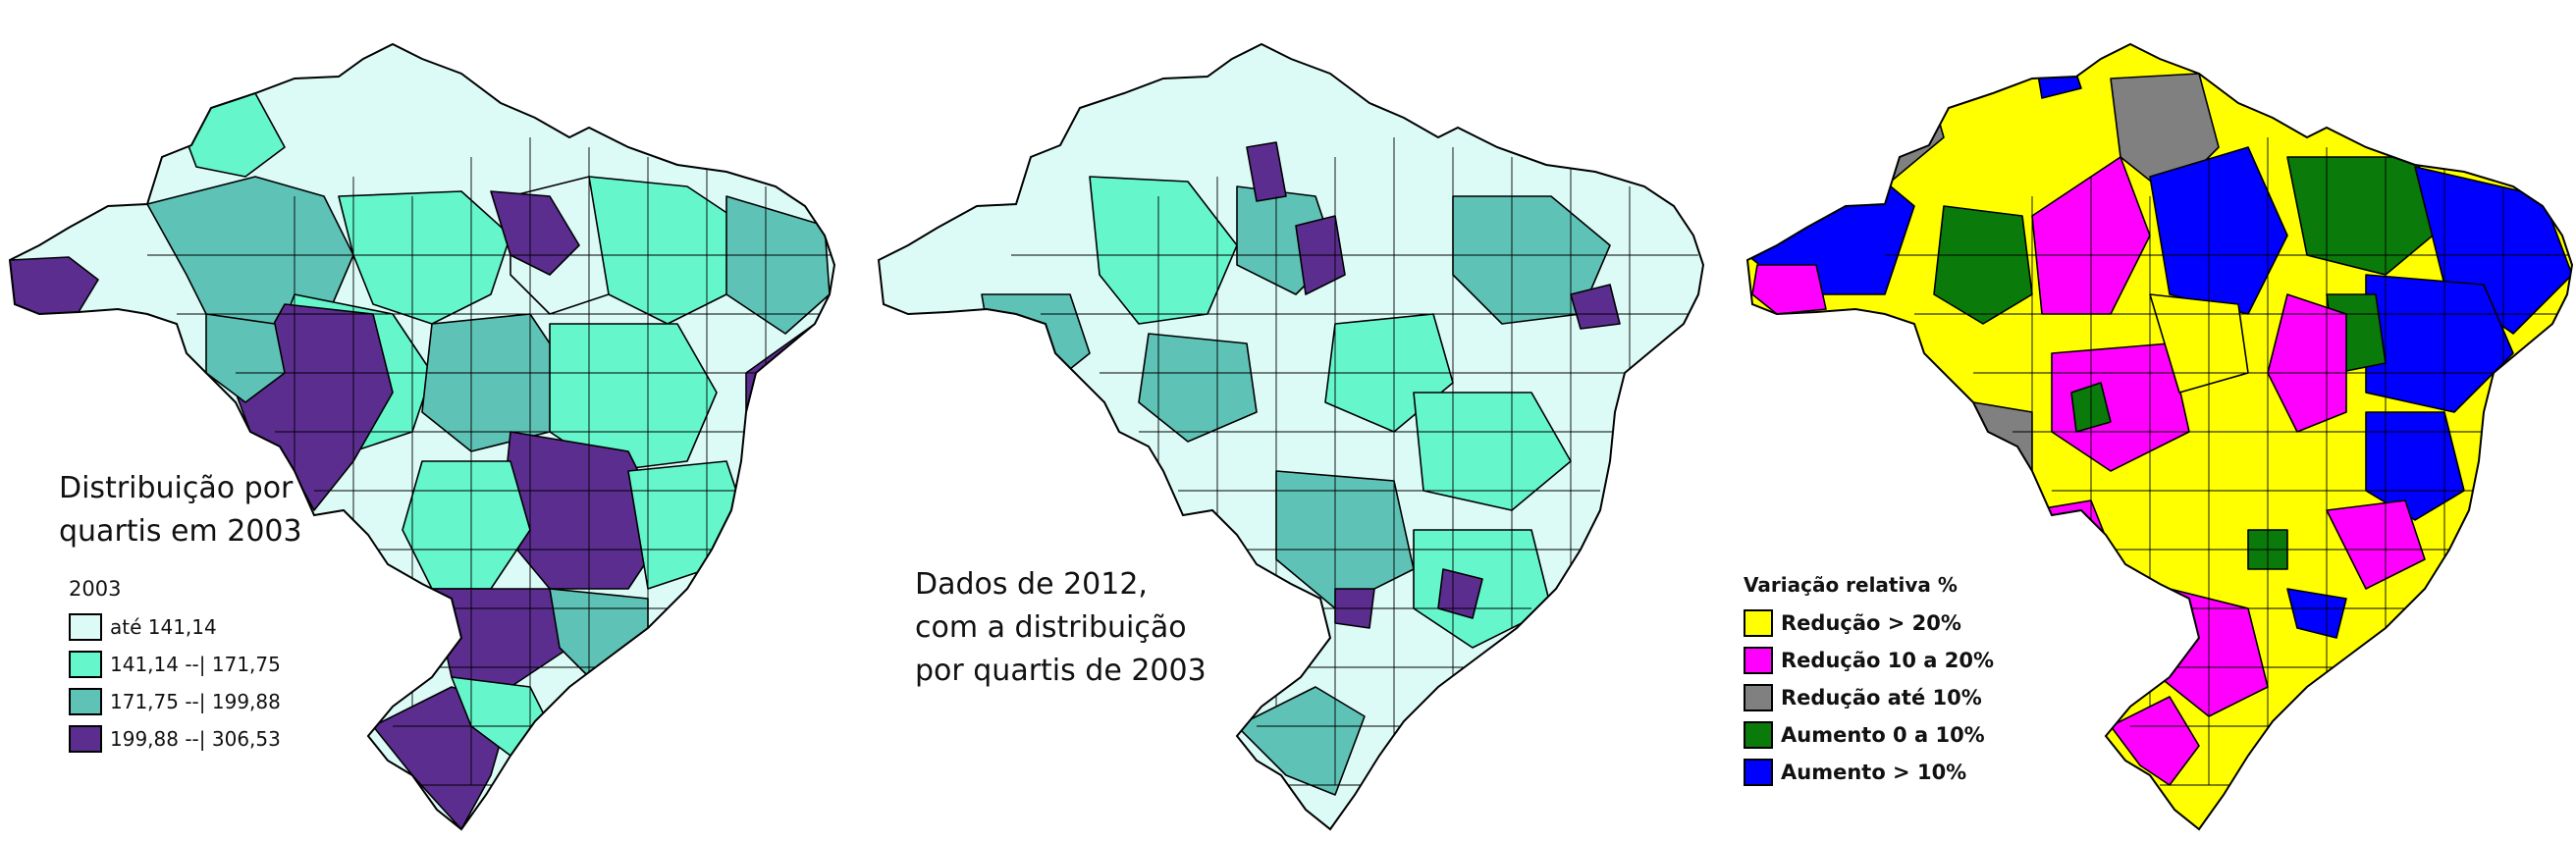 The image size is (2576, 841). Describe the element at coordinates (2056, 71) in the screenshot. I see `region-aumento-10-roraima` at that location.